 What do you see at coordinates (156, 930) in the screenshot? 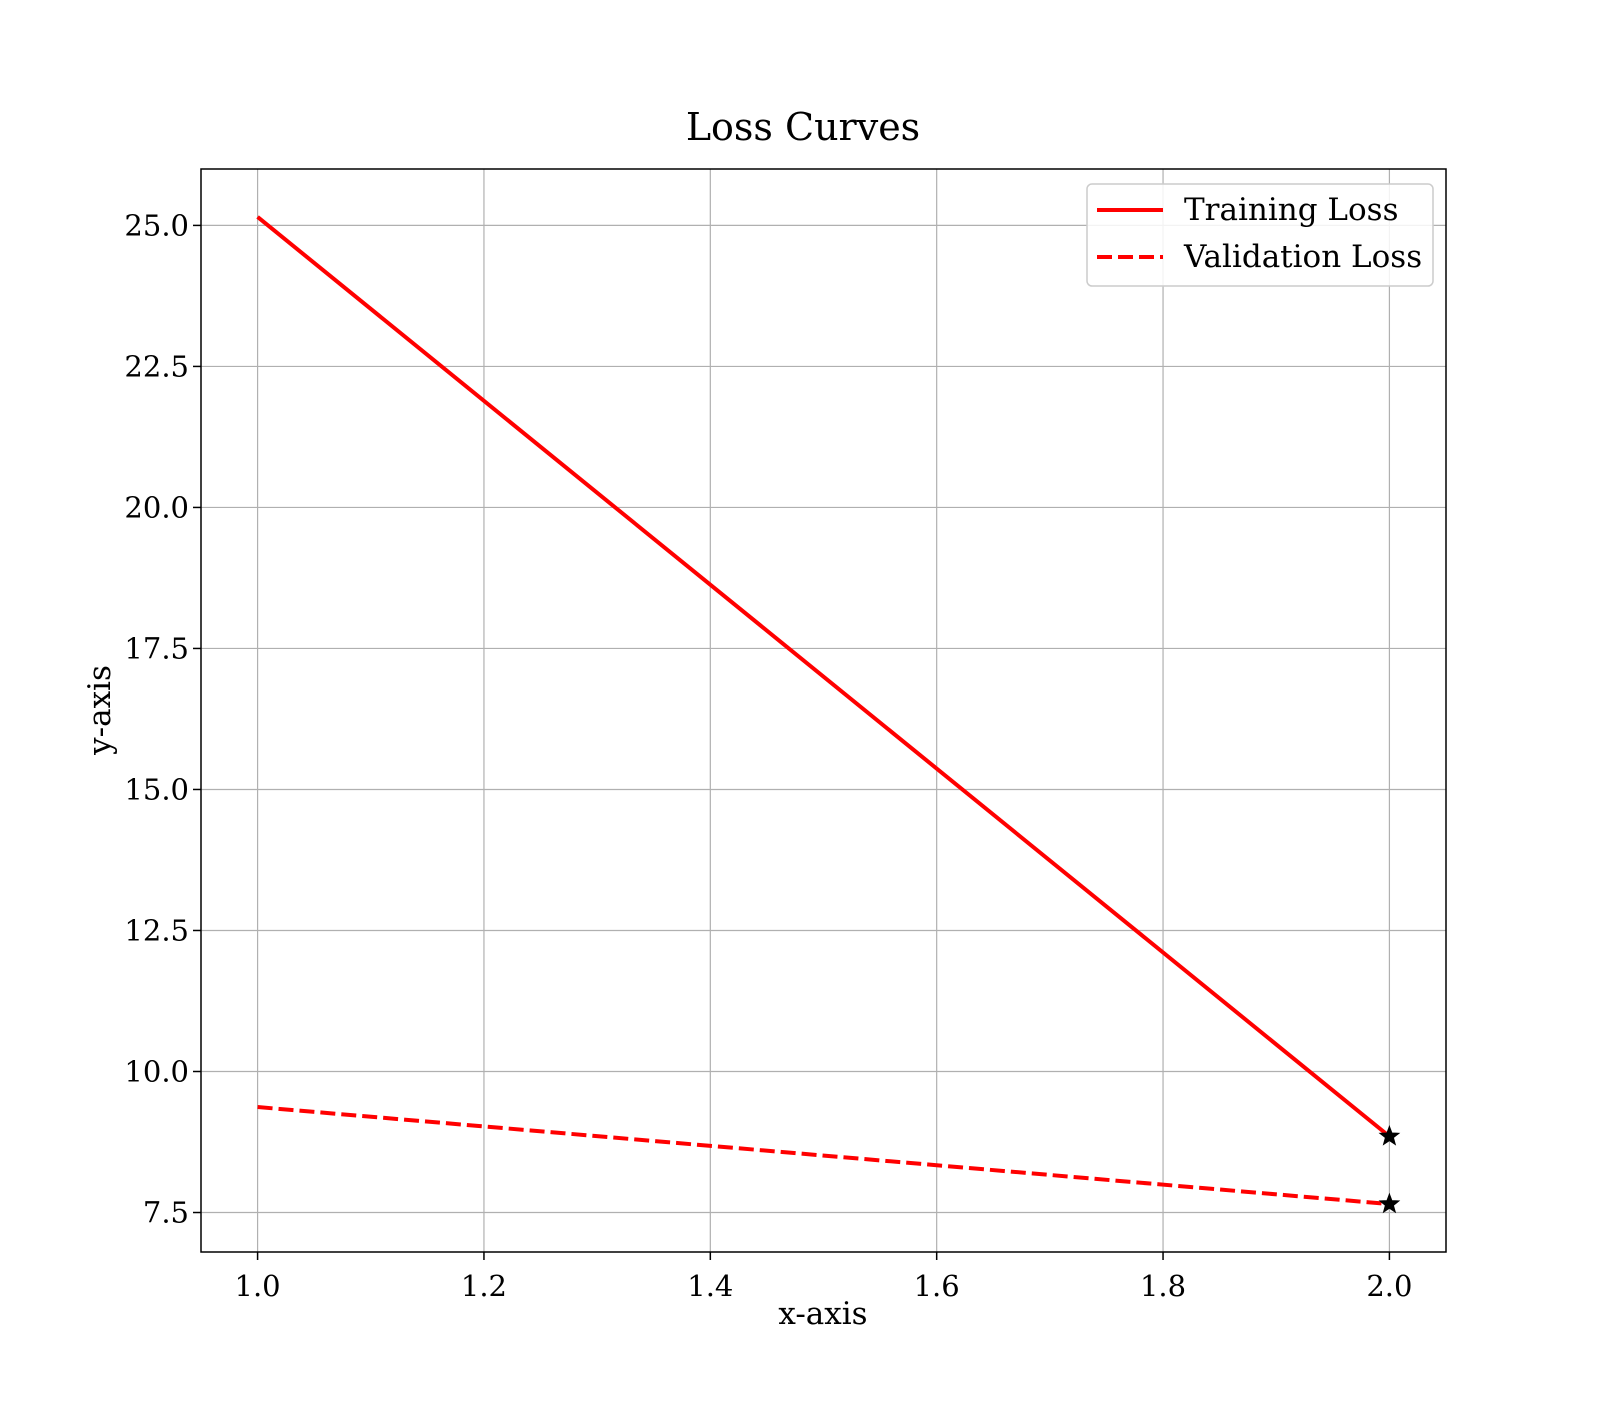
I see `y-tick-label: 12.5` at bounding box center [156, 930].